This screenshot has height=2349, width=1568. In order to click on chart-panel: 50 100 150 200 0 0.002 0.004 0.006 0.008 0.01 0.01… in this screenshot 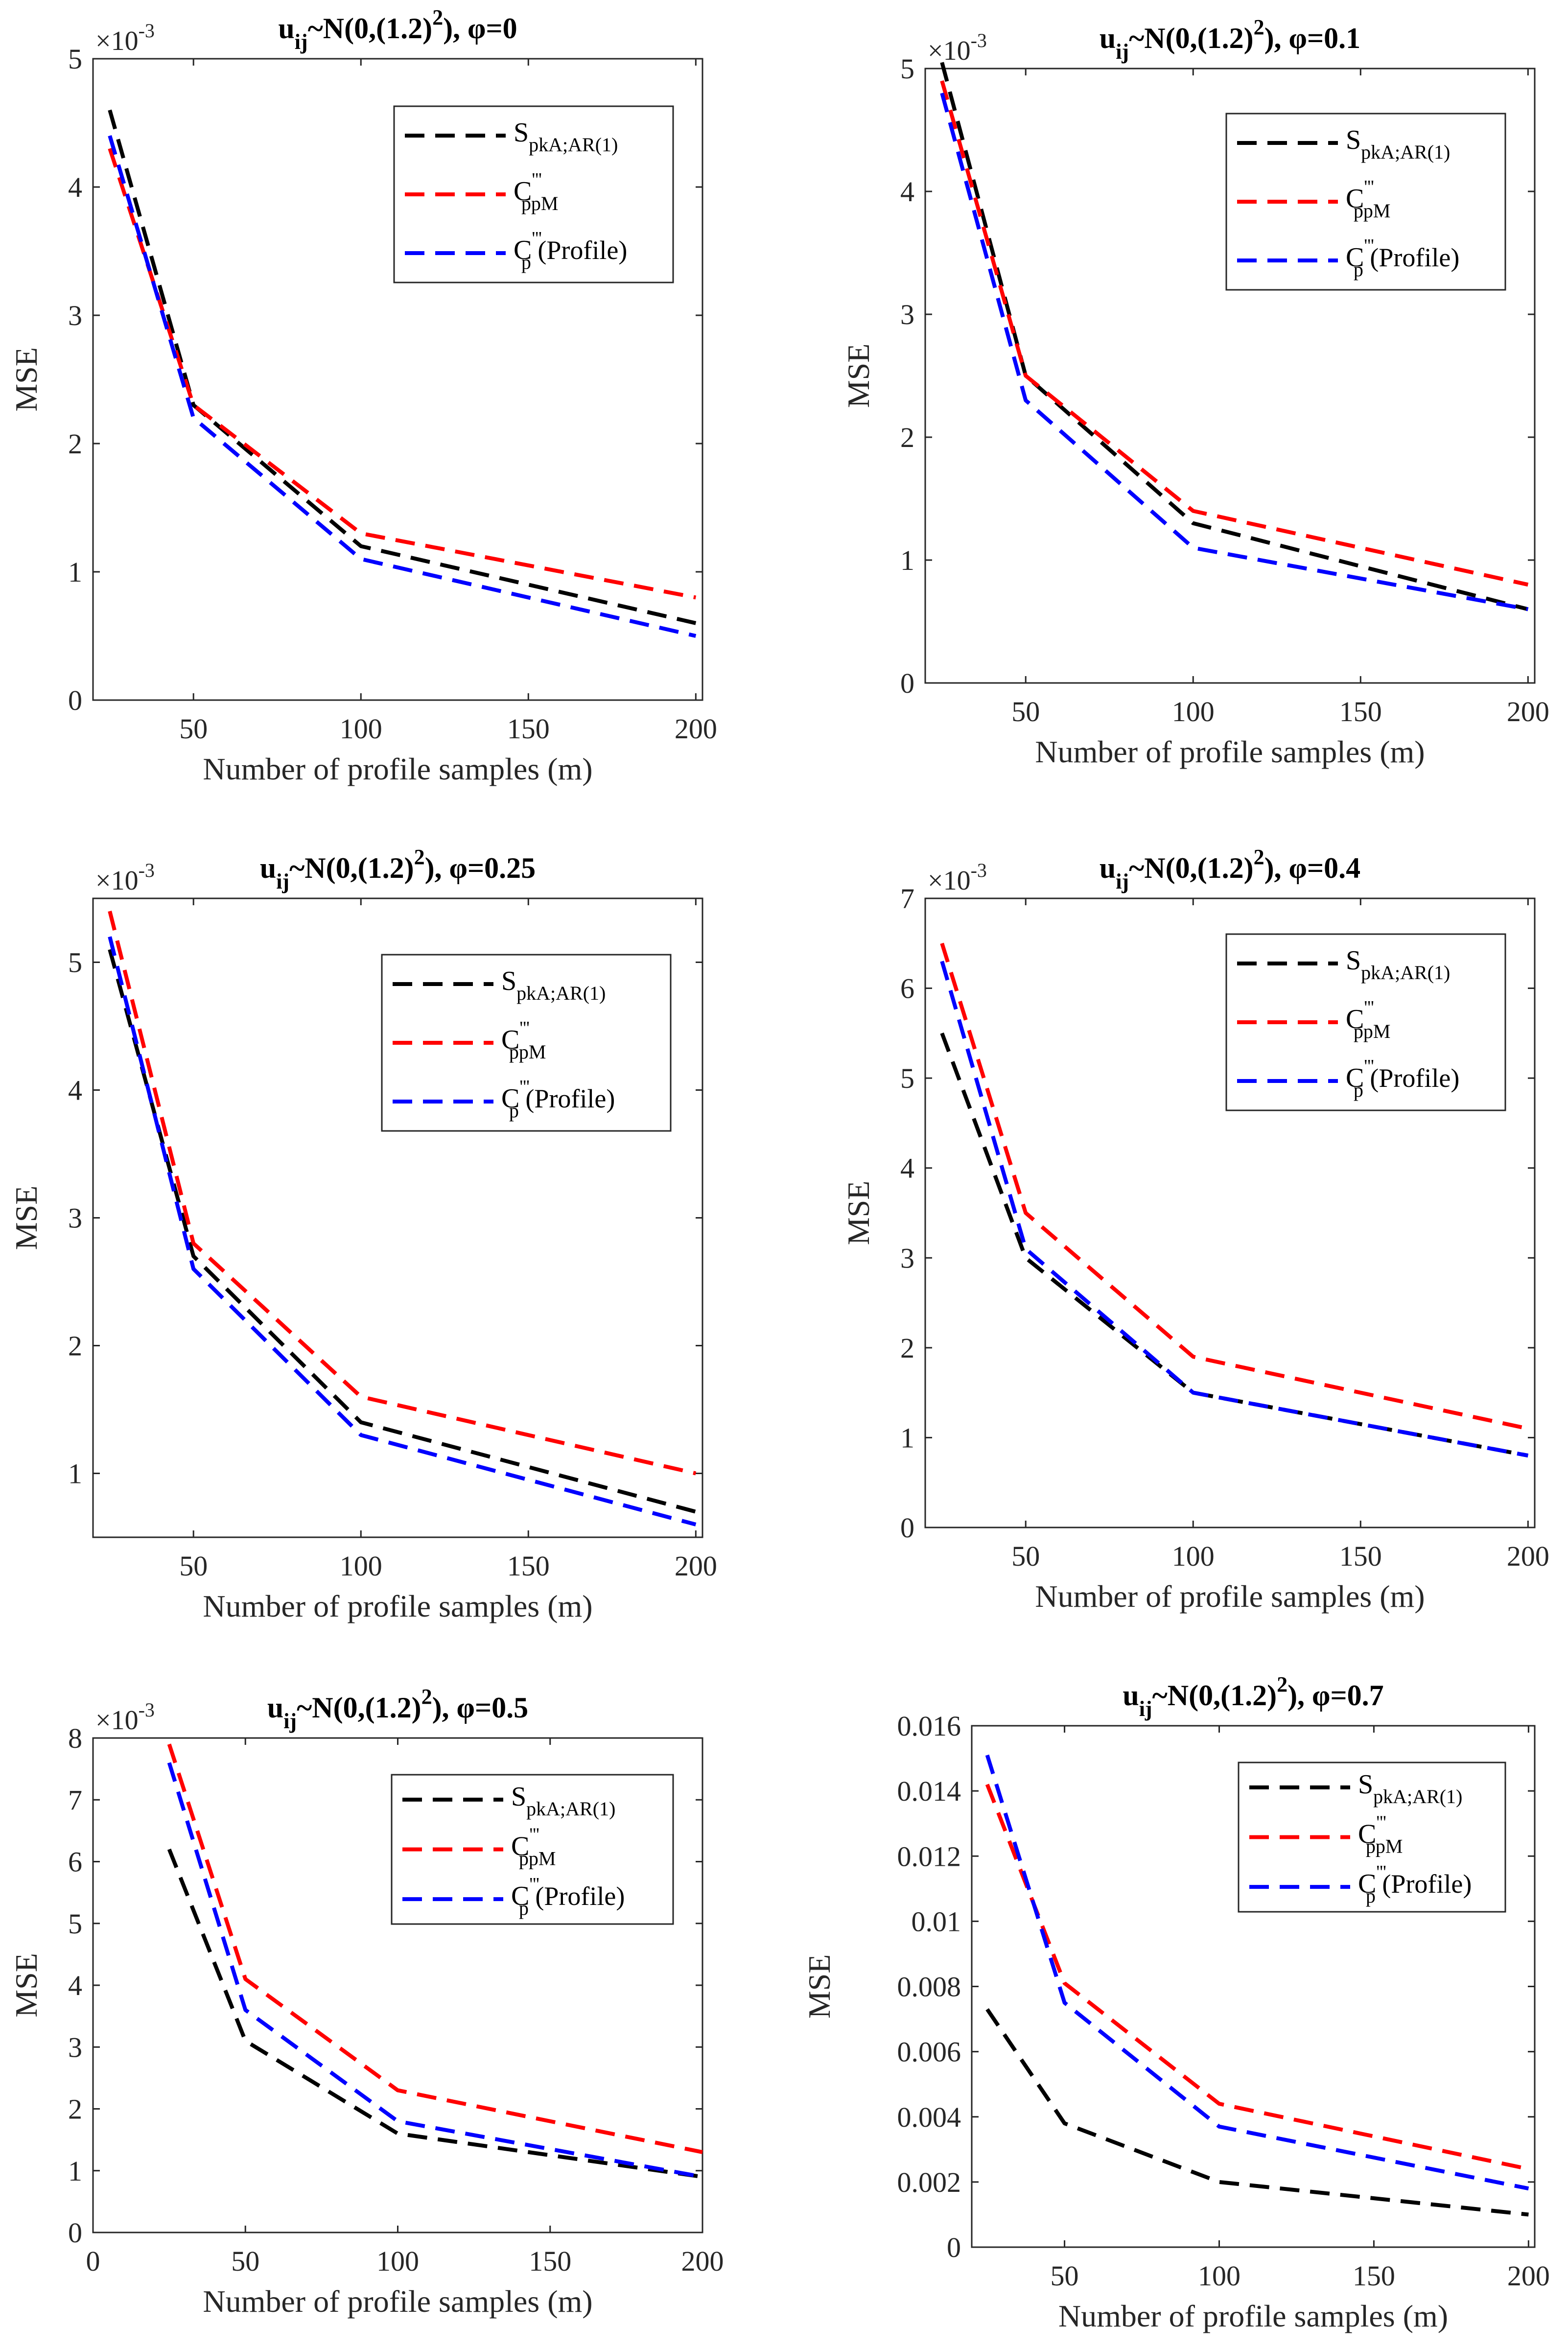, I will do `click(1176, 2002)`.